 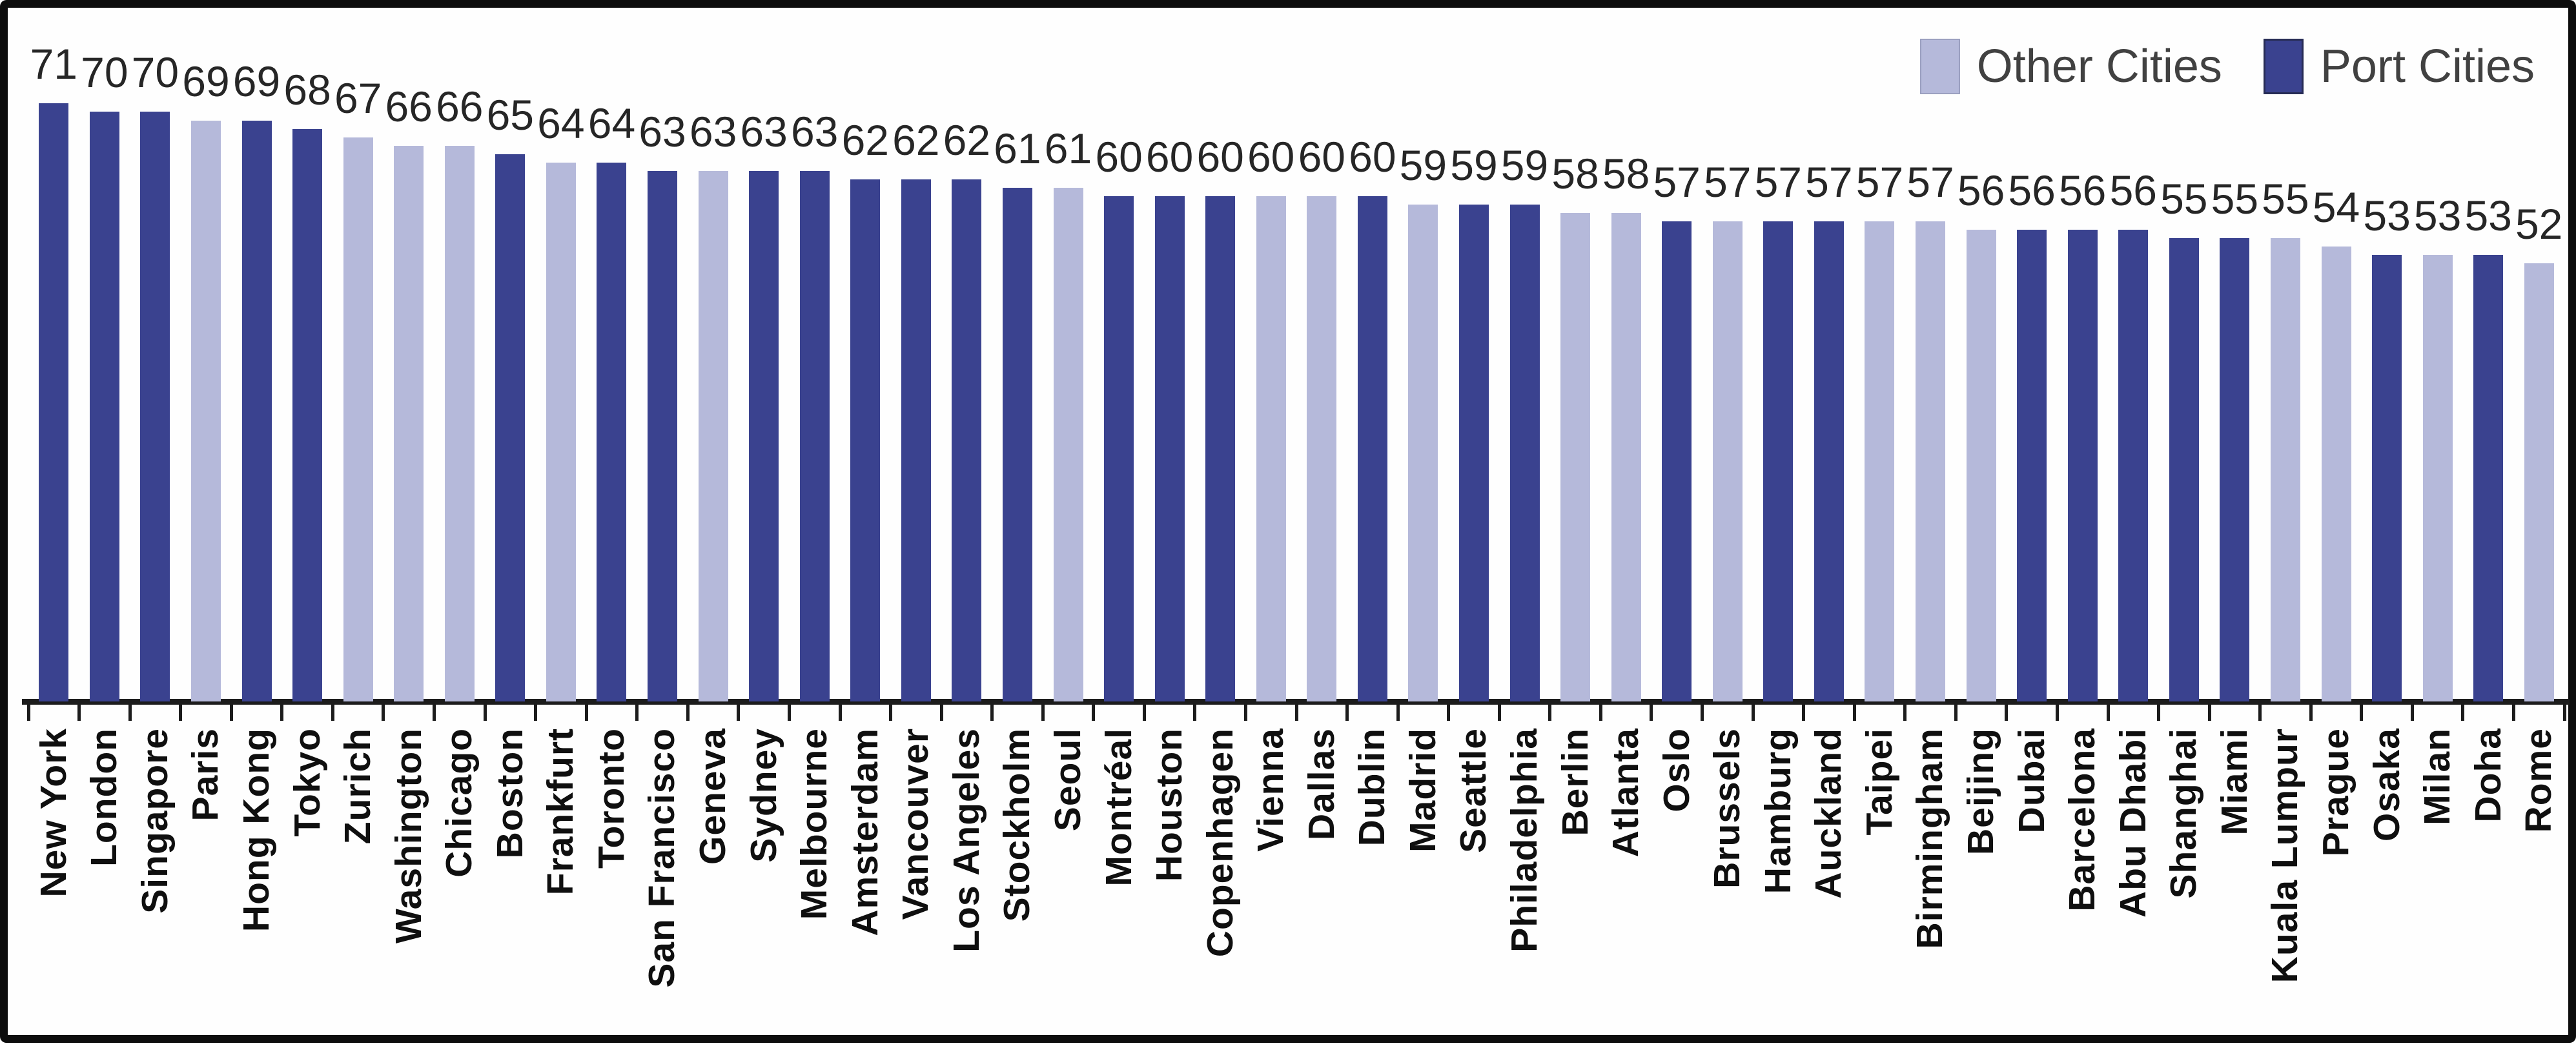 What do you see at coordinates (2133, 823) in the screenshot?
I see `category-label-abu-dhabi: Abu Dhabi` at bounding box center [2133, 823].